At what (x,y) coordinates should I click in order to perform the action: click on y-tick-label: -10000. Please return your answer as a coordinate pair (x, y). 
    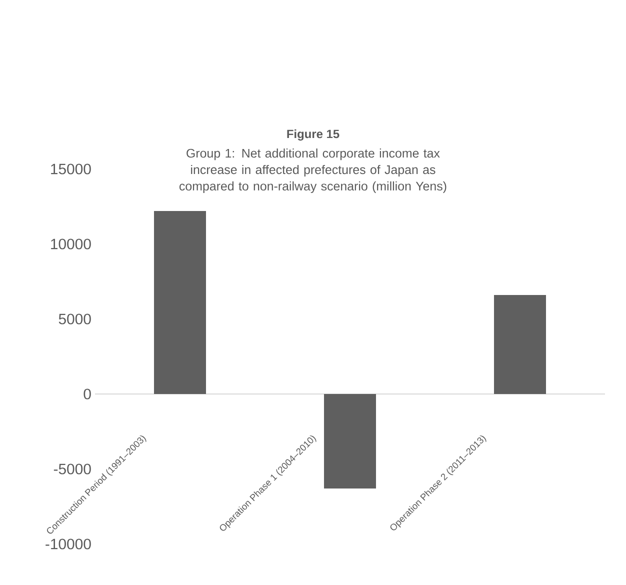
    Looking at the image, I should click on (68, 544).